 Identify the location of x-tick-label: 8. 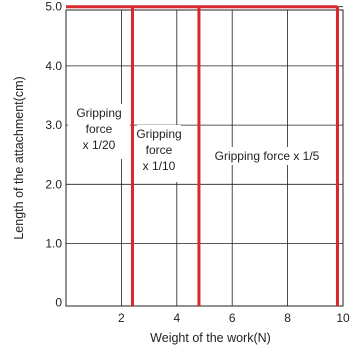
(287, 318).